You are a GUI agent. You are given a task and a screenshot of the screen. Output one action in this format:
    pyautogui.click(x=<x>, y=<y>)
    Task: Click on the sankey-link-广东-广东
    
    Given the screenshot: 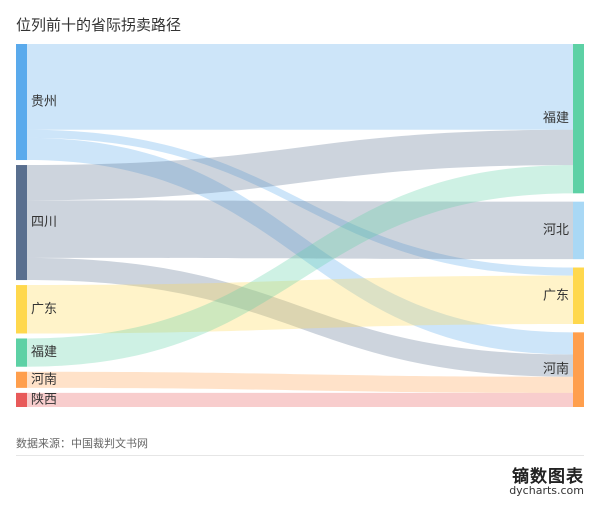 What is the action you would take?
    pyautogui.click(x=300, y=304)
    